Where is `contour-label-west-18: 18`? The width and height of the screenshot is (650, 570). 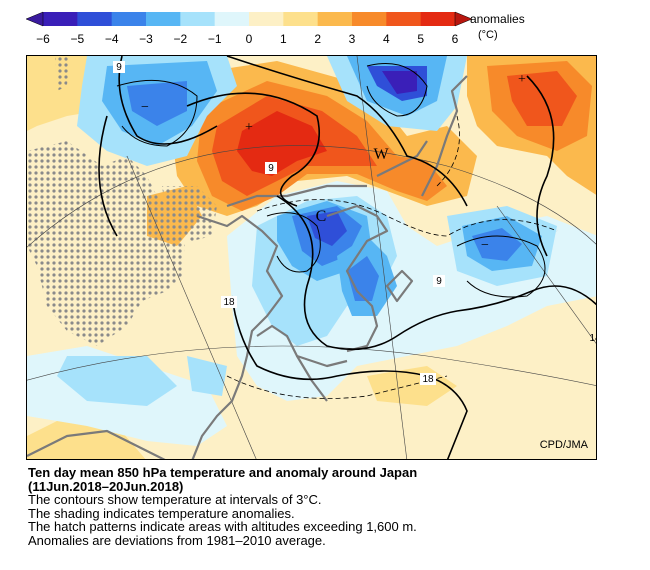 contour-label-west-18: 18 is located at coordinates (229, 302).